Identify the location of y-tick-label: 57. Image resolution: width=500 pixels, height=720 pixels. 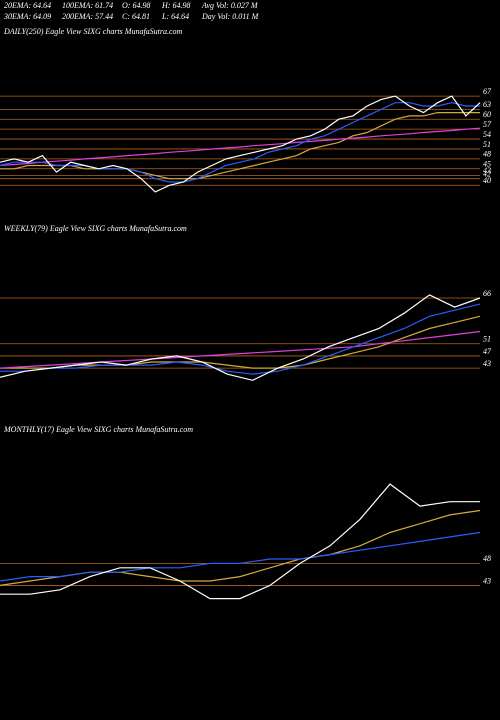
(487, 124).